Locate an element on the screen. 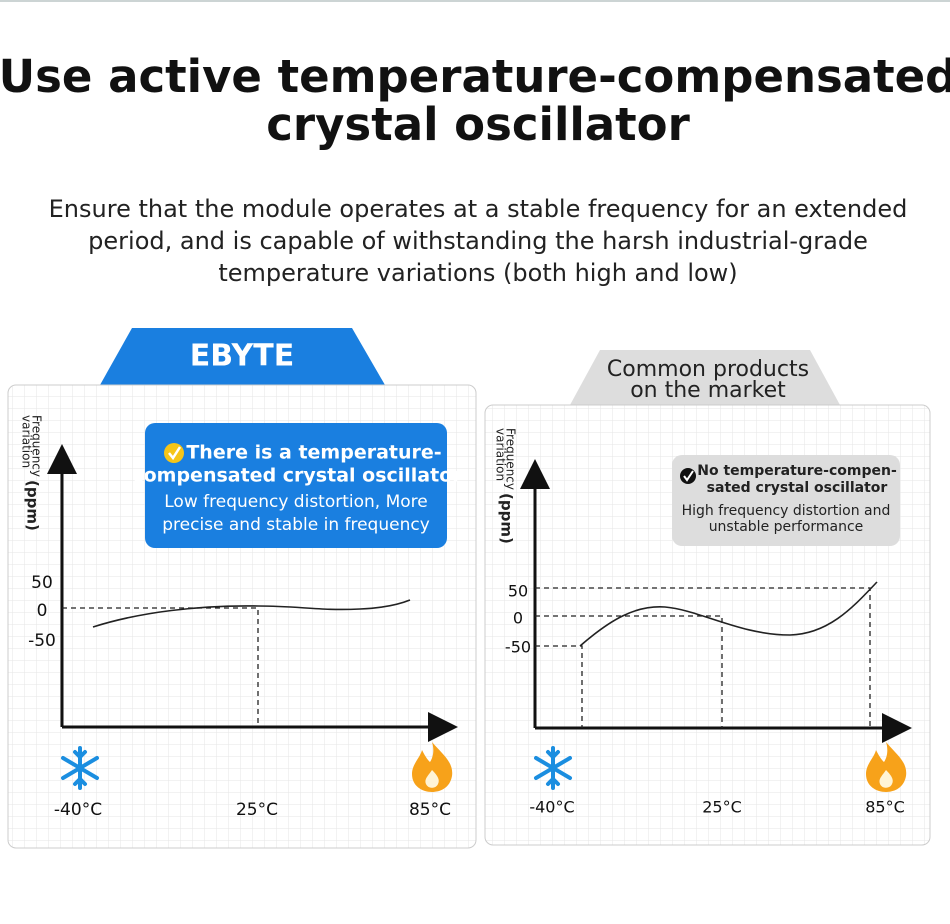  tab-label: Common products is located at coordinates (708, 369).